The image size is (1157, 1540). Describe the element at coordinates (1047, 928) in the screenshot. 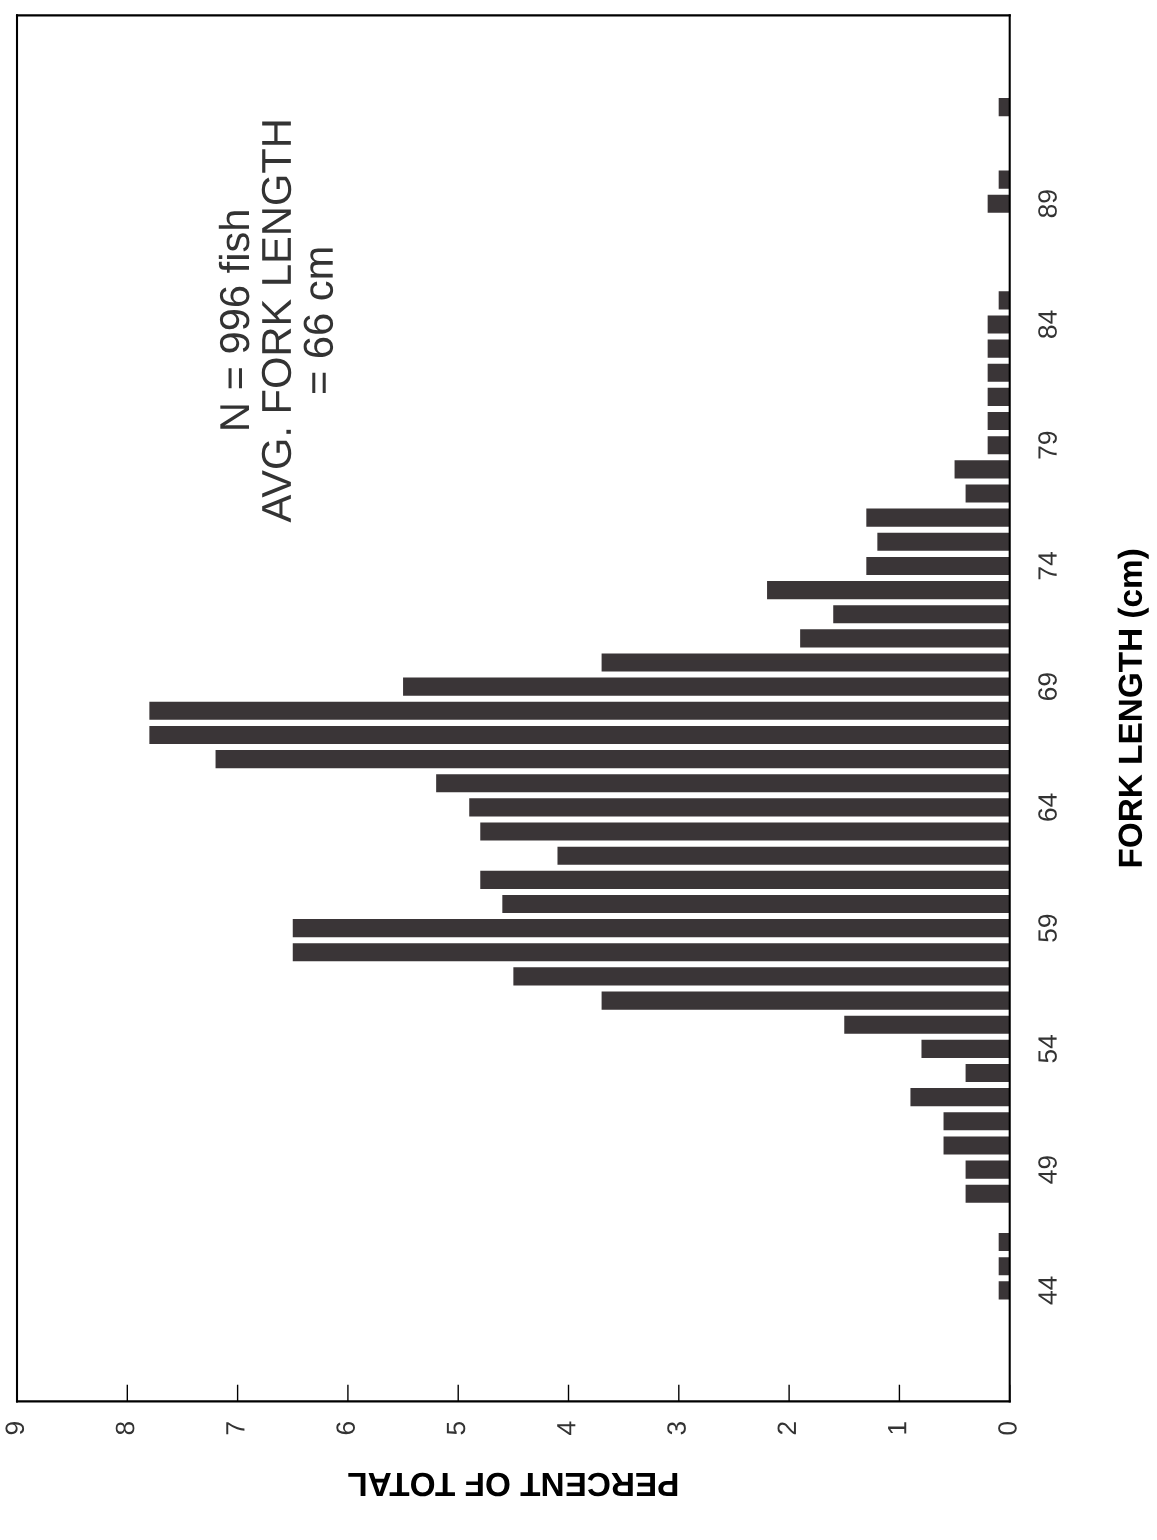

I see `y-tick-label: 59` at that location.